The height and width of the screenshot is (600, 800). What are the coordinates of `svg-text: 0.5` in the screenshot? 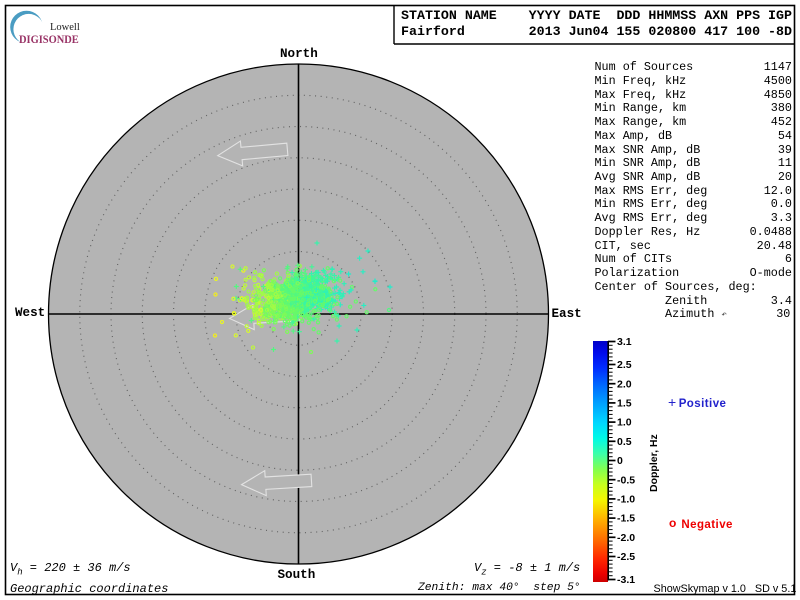 It's located at (624, 442).